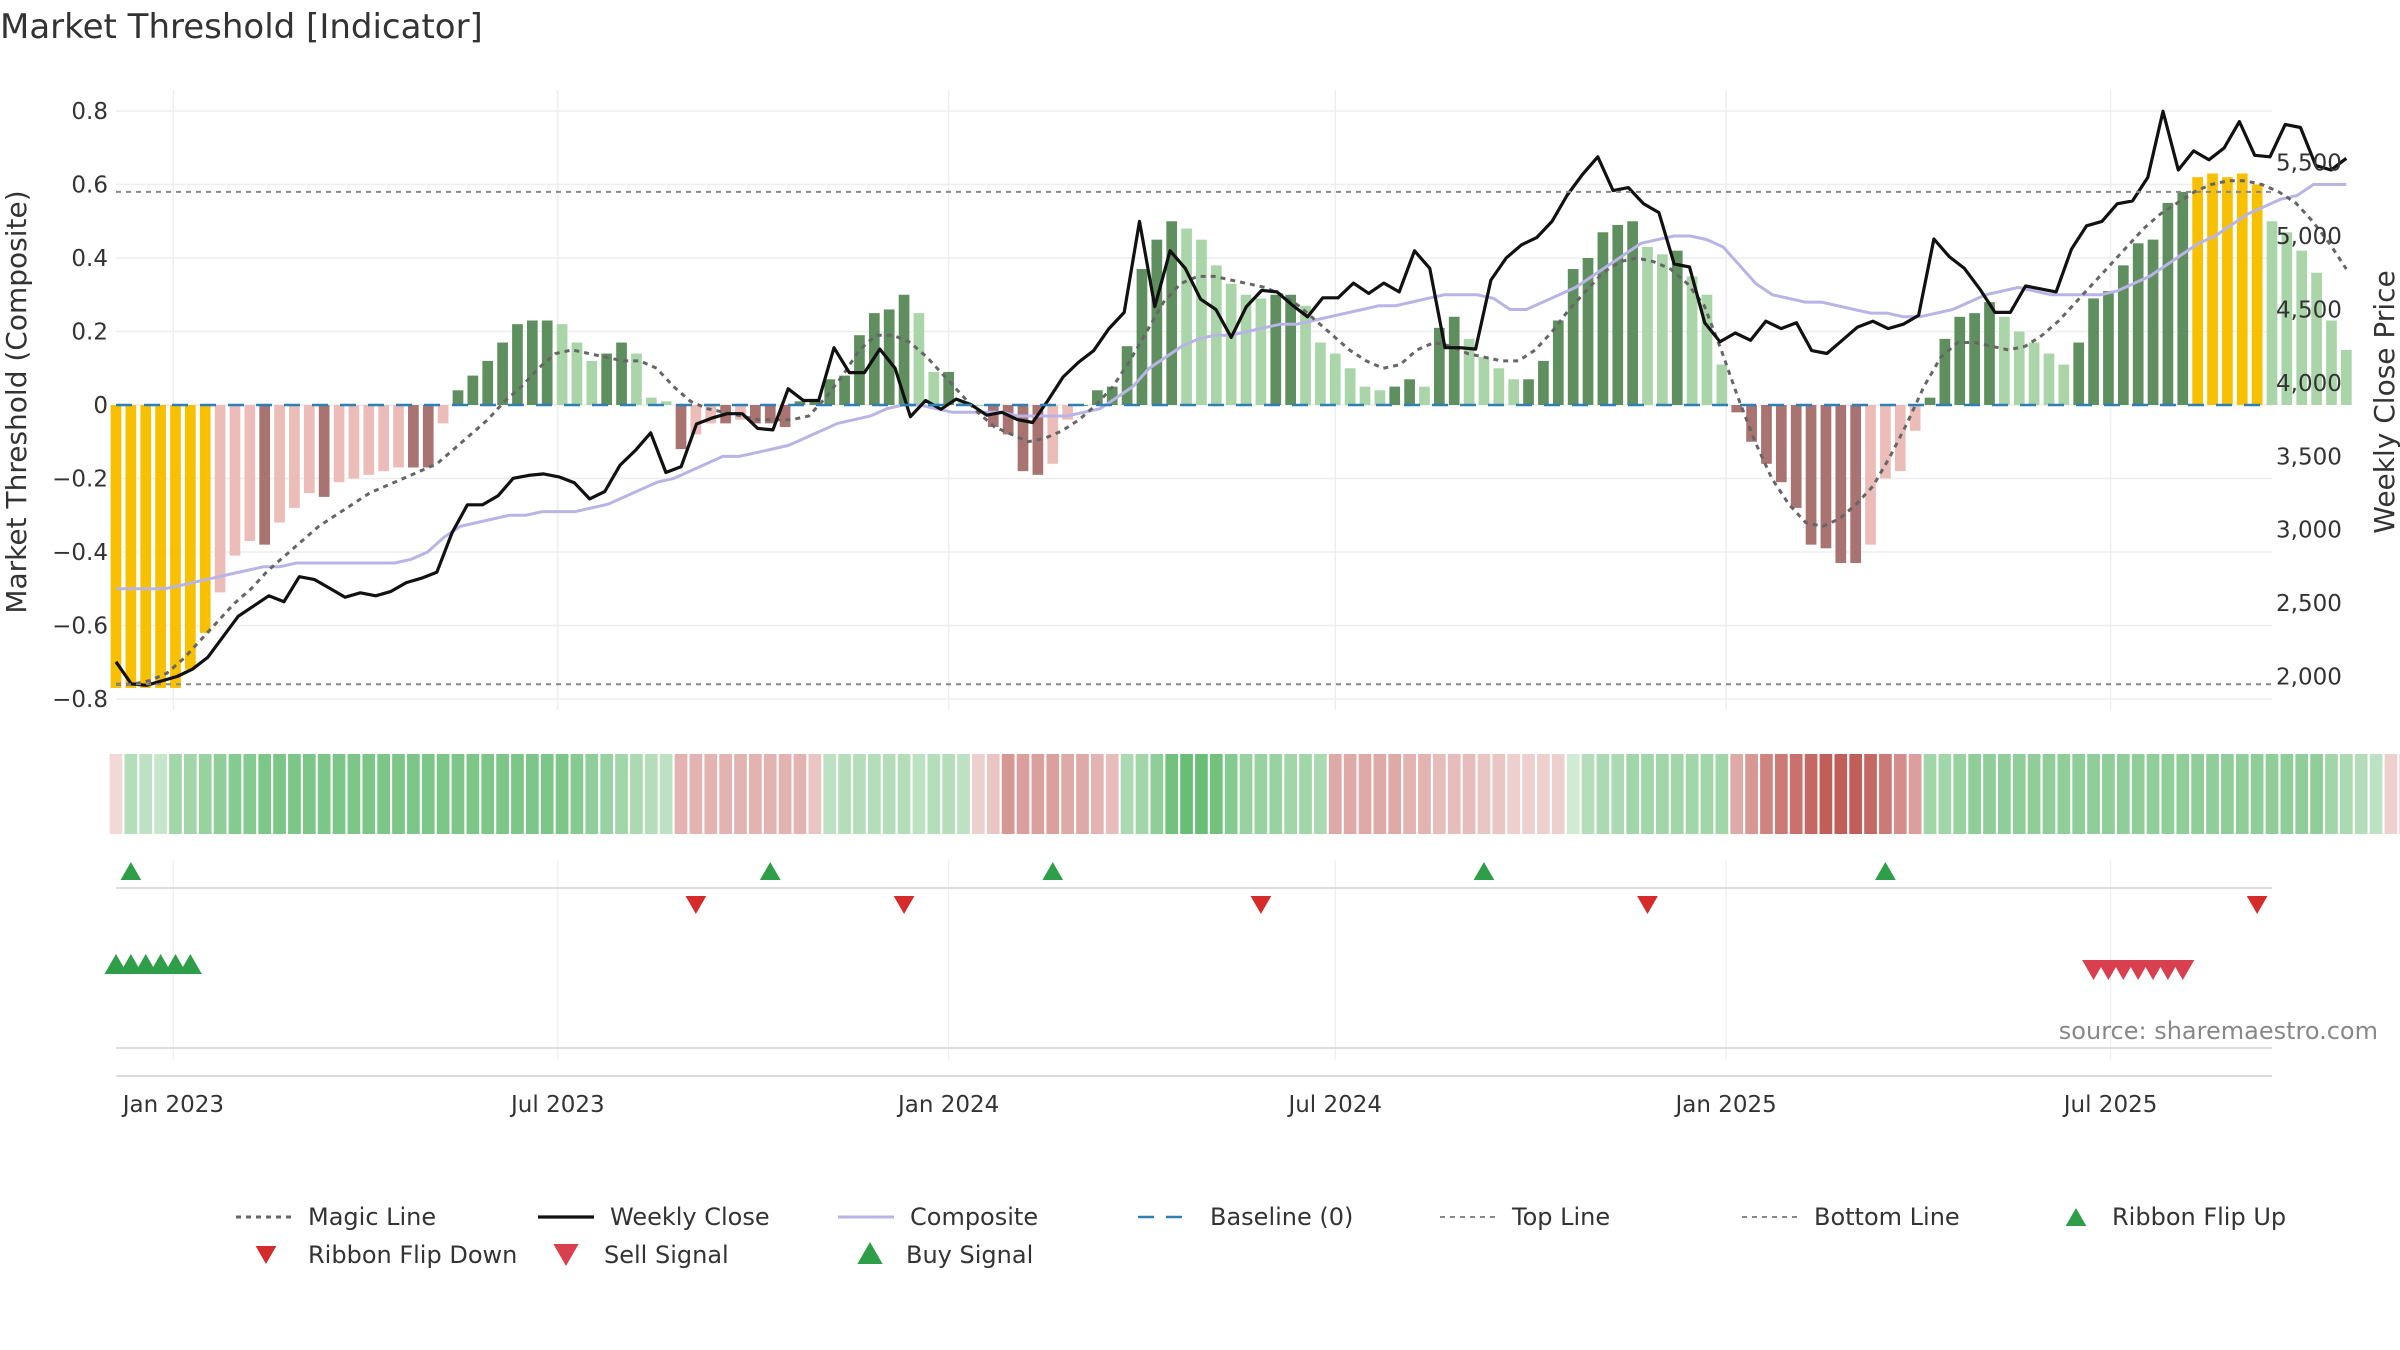 This screenshot has width=2400, height=1350. Describe the element at coordinates (89, 333) in the screenshot. I see `y-left-tick-label: 0.2` at that location.